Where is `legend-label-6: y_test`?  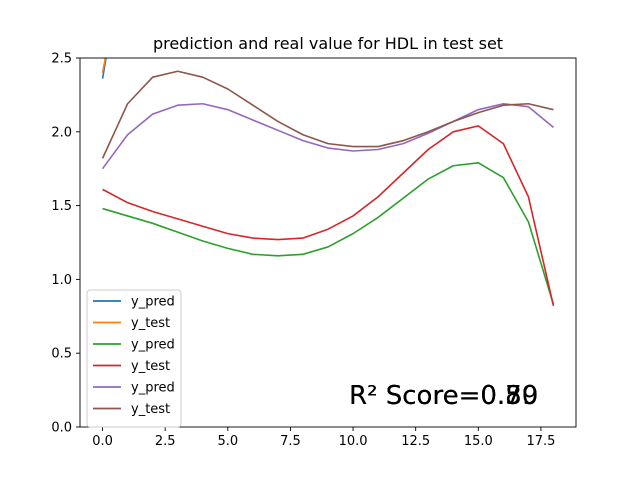
legend-label-6: y_test is located at coordinates (150, 409).